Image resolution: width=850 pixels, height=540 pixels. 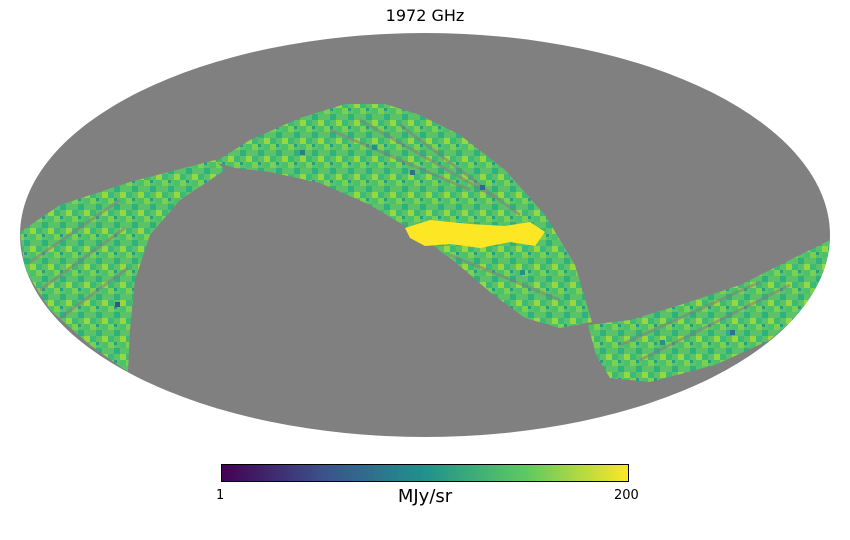 What do you see at coordinates (122, 266) in the screenshot?
I see `observed-band-left` at bounding box center [122, 266].